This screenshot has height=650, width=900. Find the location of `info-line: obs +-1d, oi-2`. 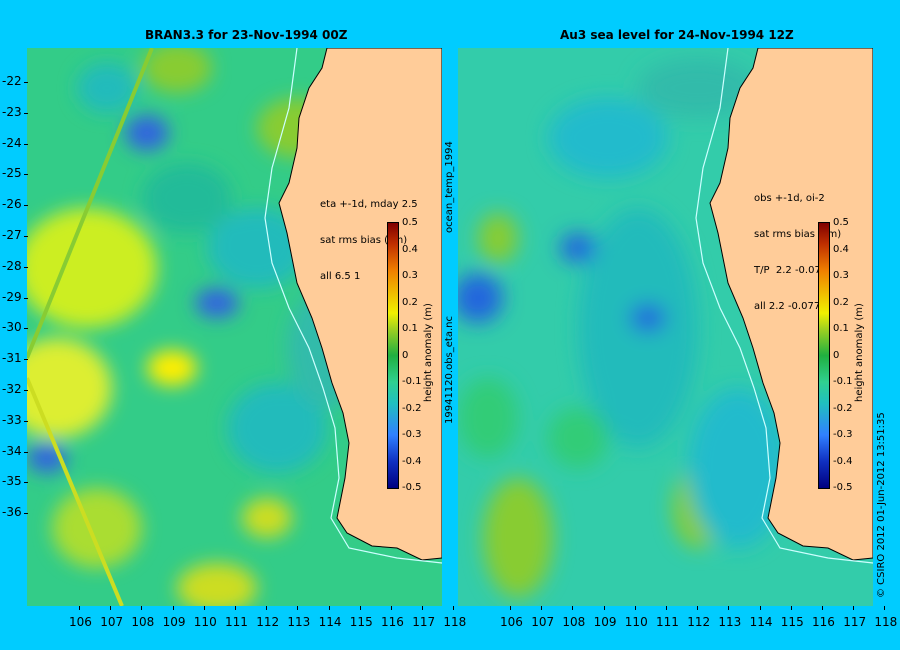

info-line: obs +-1d, oi-2 is located at coordinates (789, 198).